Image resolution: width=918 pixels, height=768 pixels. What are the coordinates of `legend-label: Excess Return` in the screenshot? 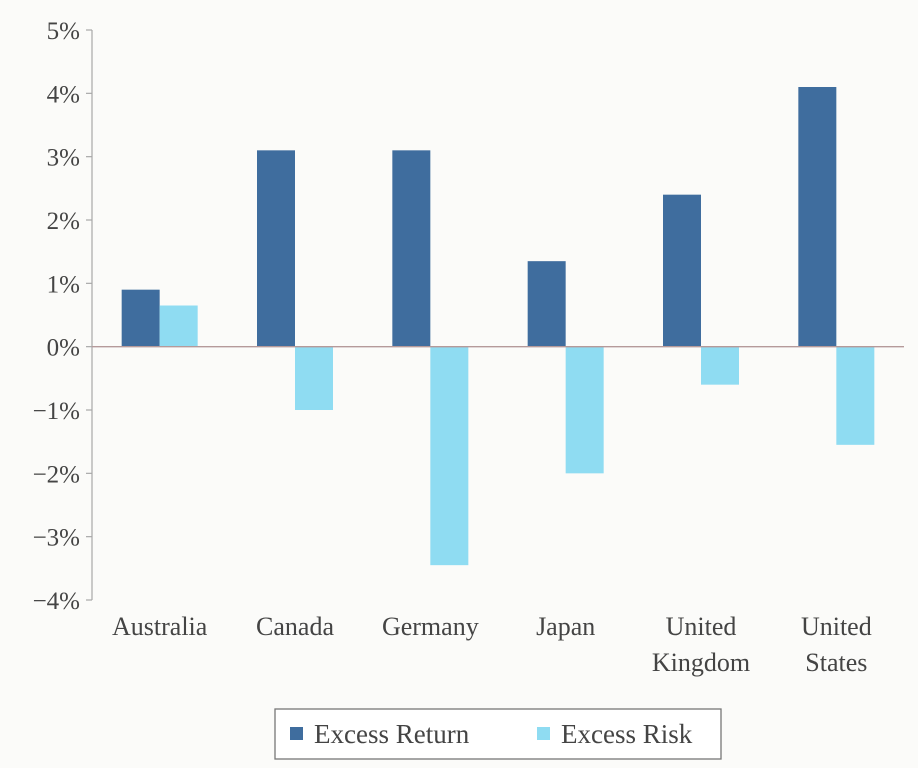 It's located at (392, 734).